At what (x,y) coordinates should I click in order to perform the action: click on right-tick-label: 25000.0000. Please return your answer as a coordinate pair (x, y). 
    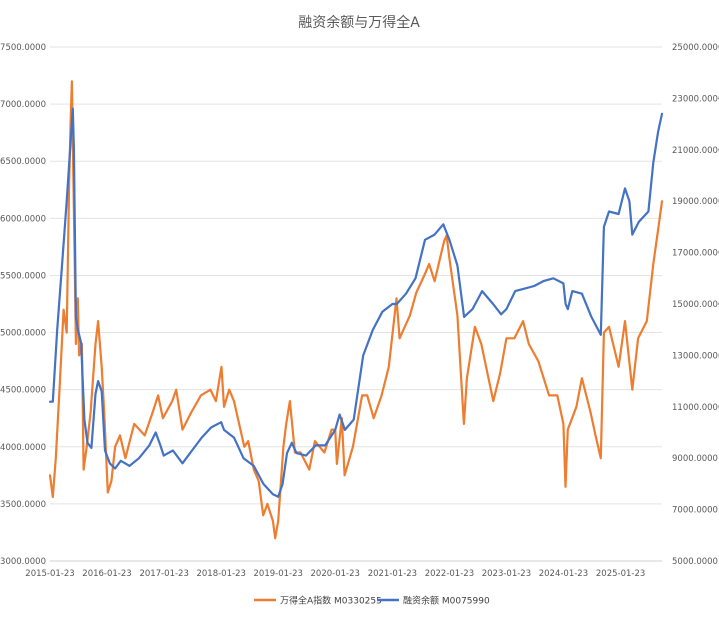
    Looking at the image, I should click on (695, 48).